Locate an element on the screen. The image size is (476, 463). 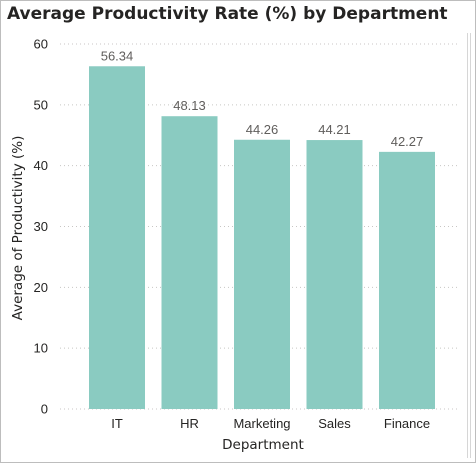
y-tick-label: 50 is located at coordinates (41, 104).